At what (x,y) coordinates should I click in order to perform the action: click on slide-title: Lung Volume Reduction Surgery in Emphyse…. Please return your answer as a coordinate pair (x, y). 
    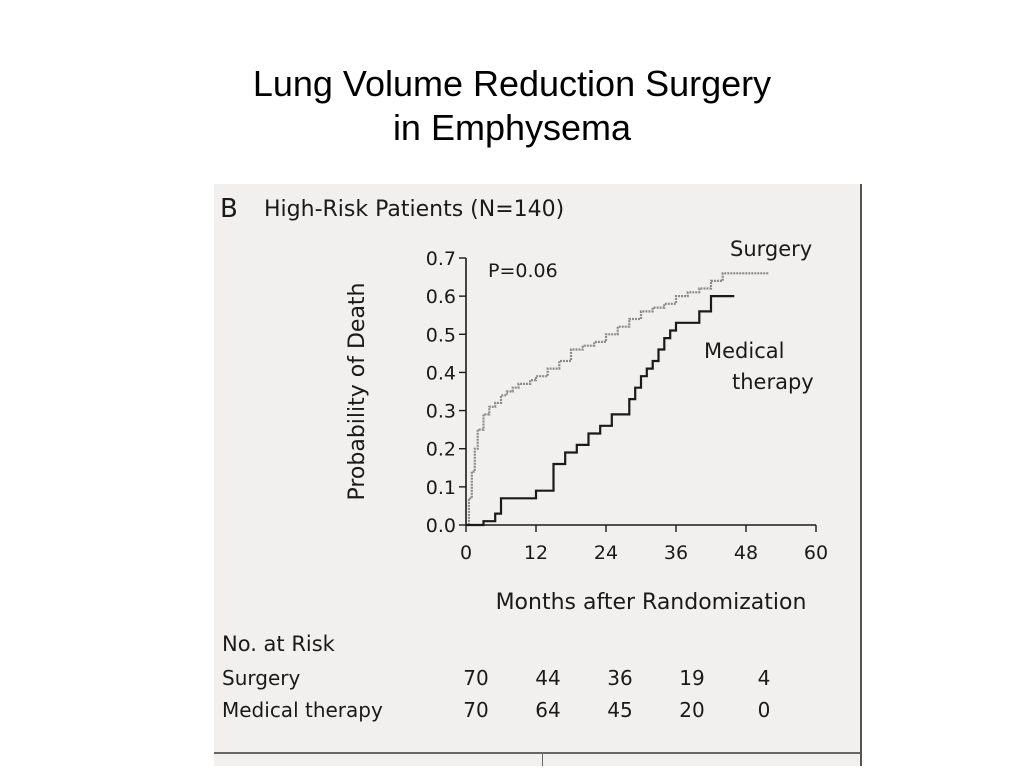
    Looking at the image, I should click on (512, 106).